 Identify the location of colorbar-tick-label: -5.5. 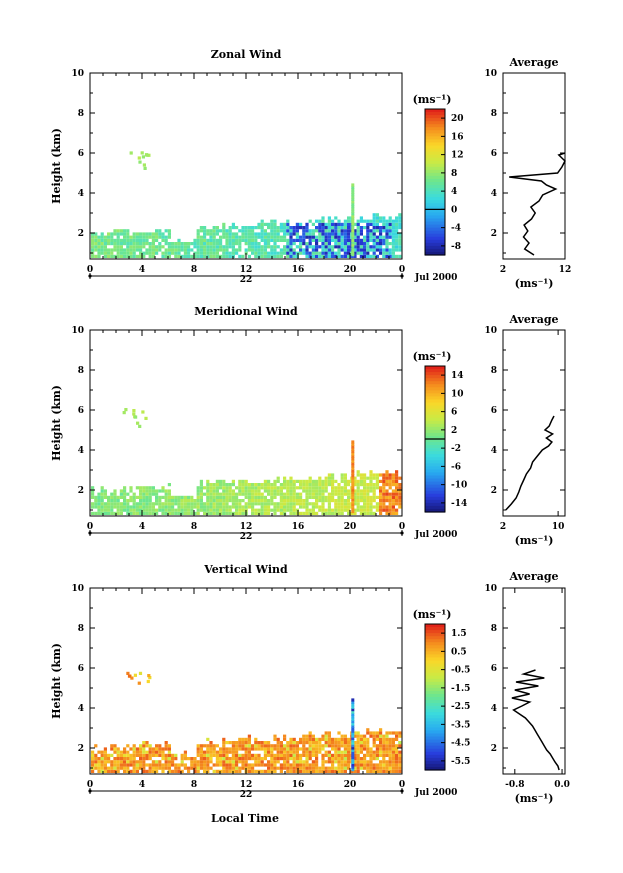
(460, 762).